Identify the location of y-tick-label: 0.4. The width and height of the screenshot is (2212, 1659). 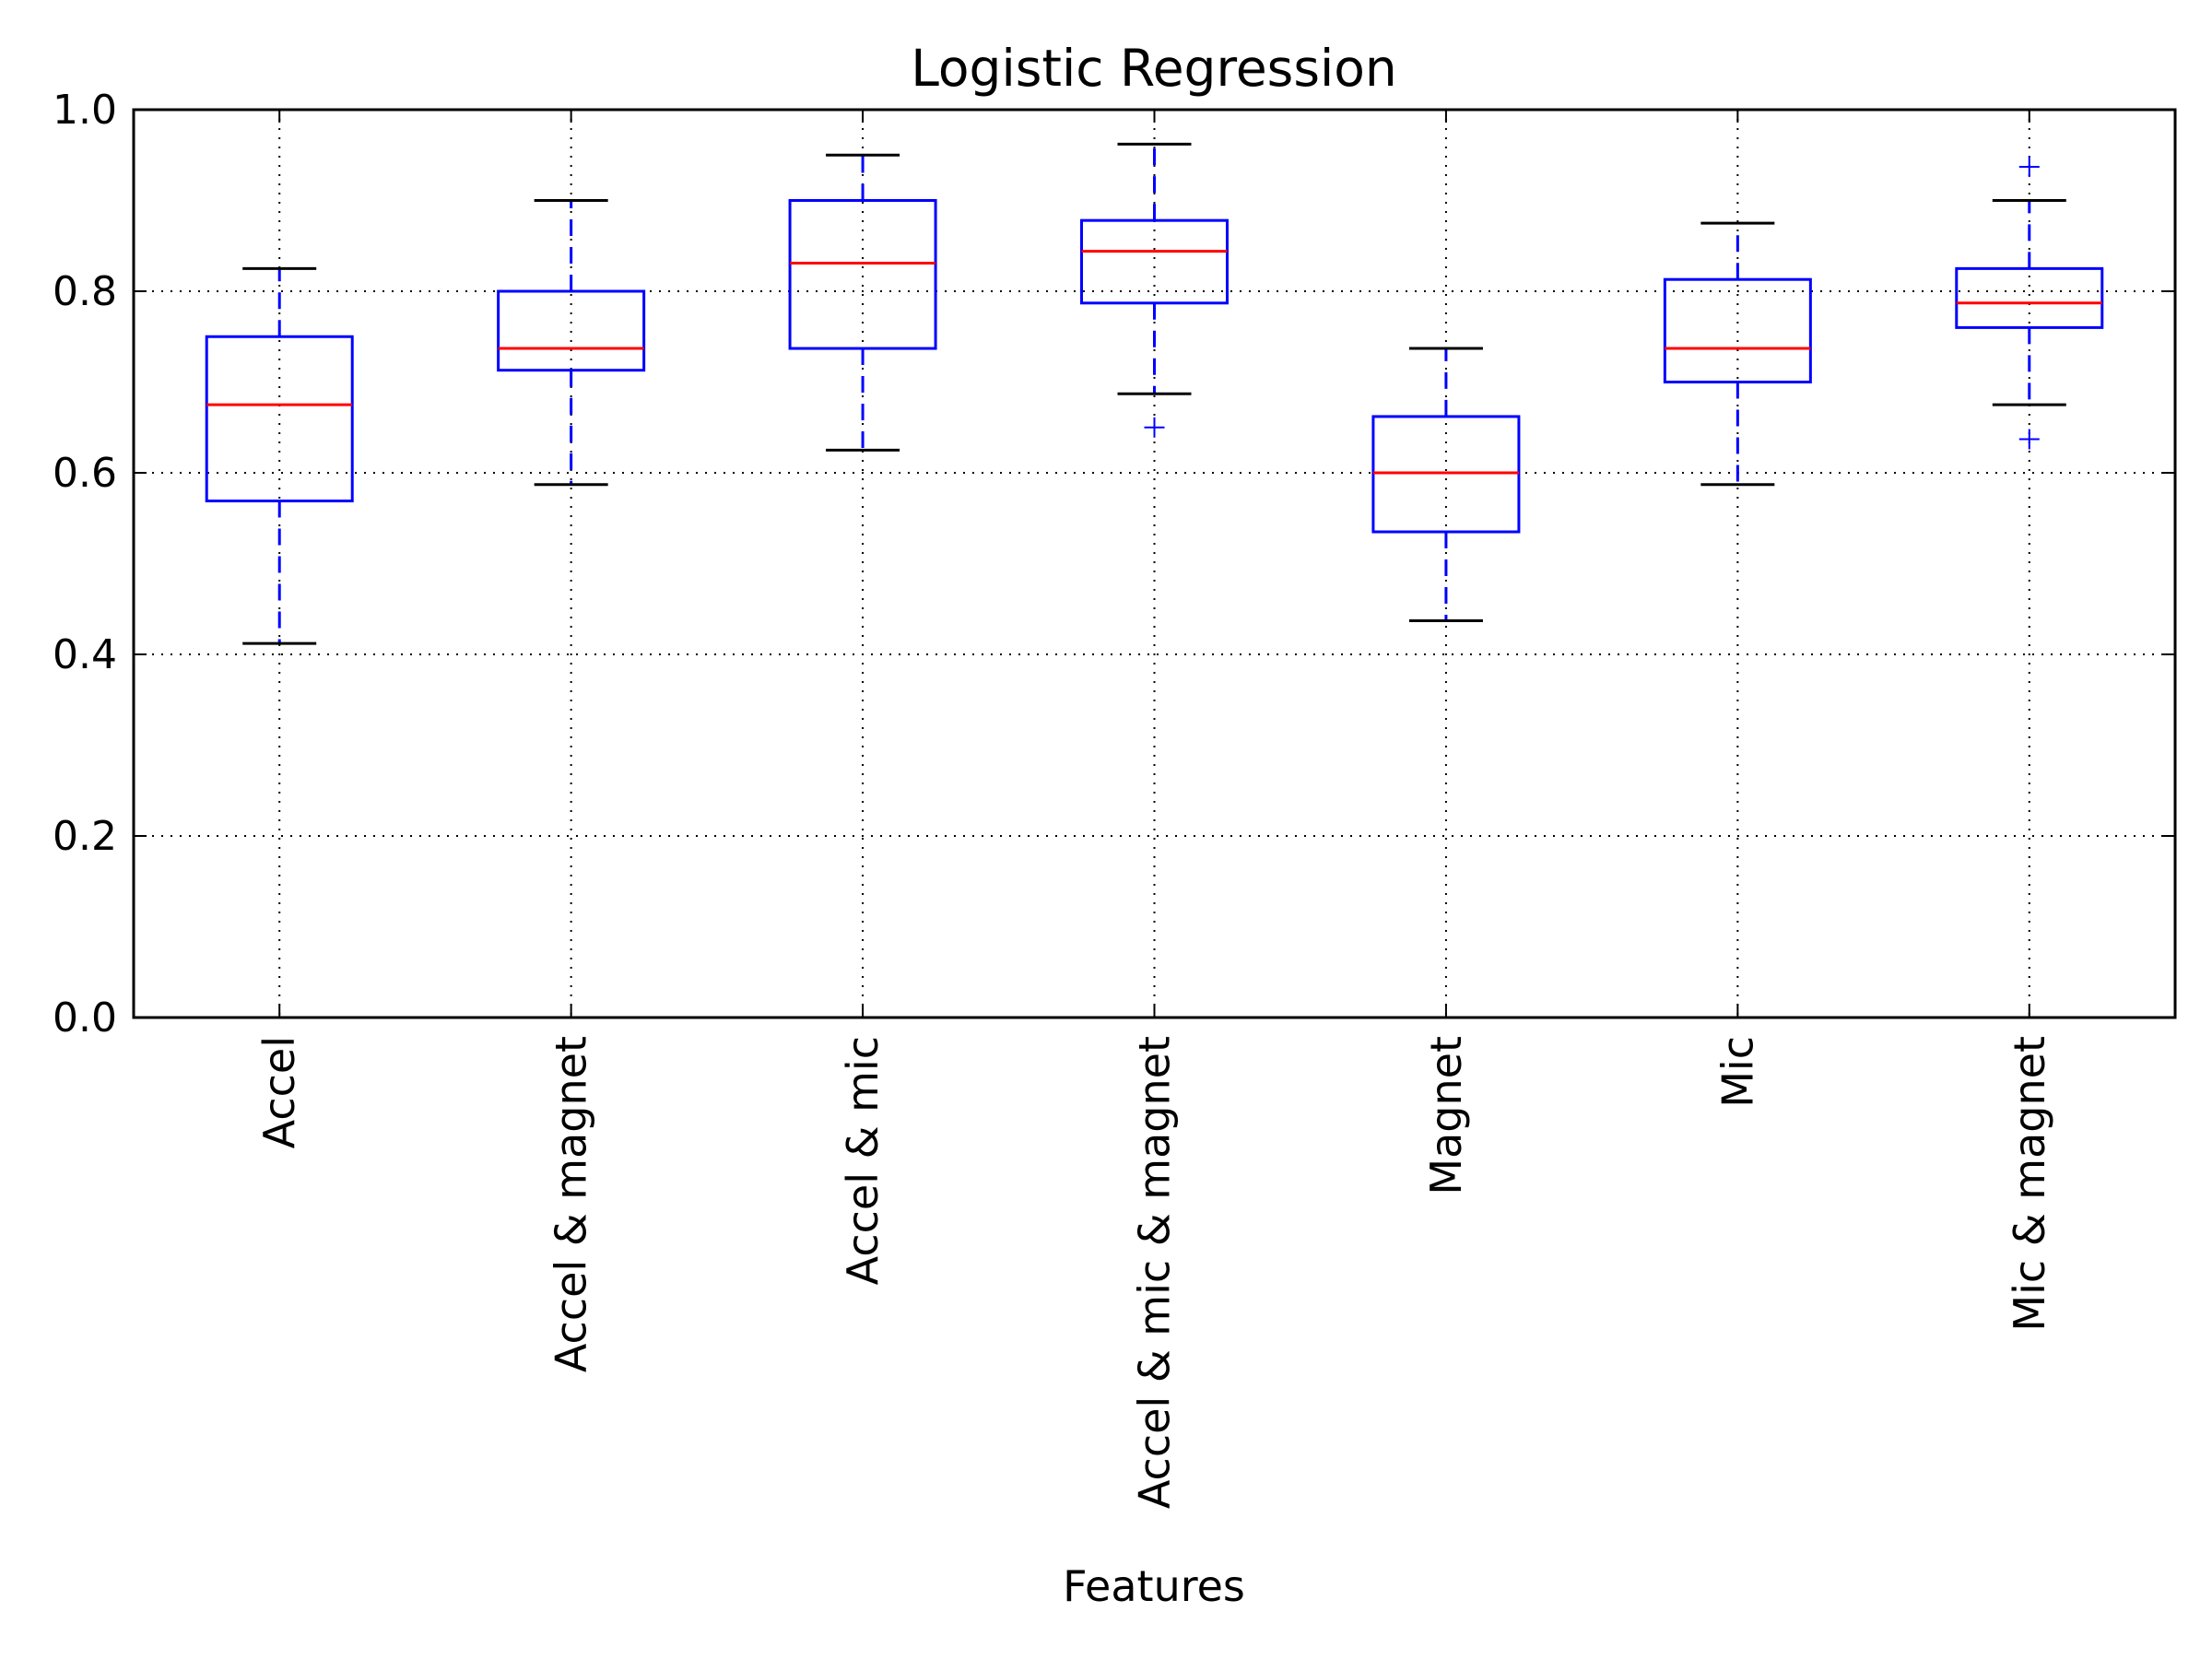
(85, 654).